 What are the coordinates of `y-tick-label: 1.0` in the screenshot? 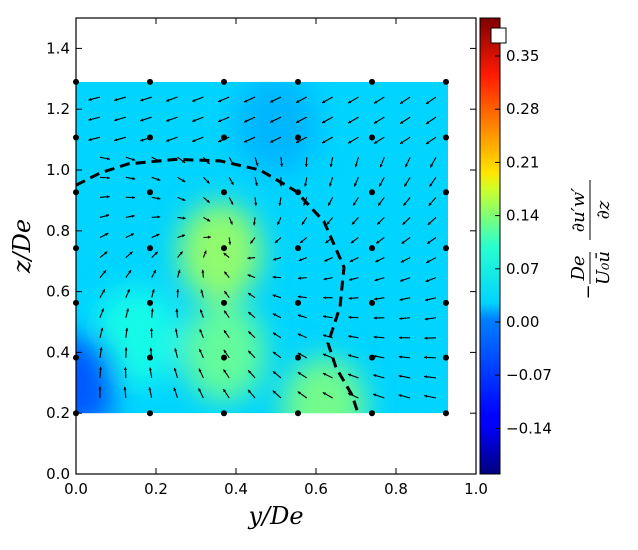 It's located at (58, 170).